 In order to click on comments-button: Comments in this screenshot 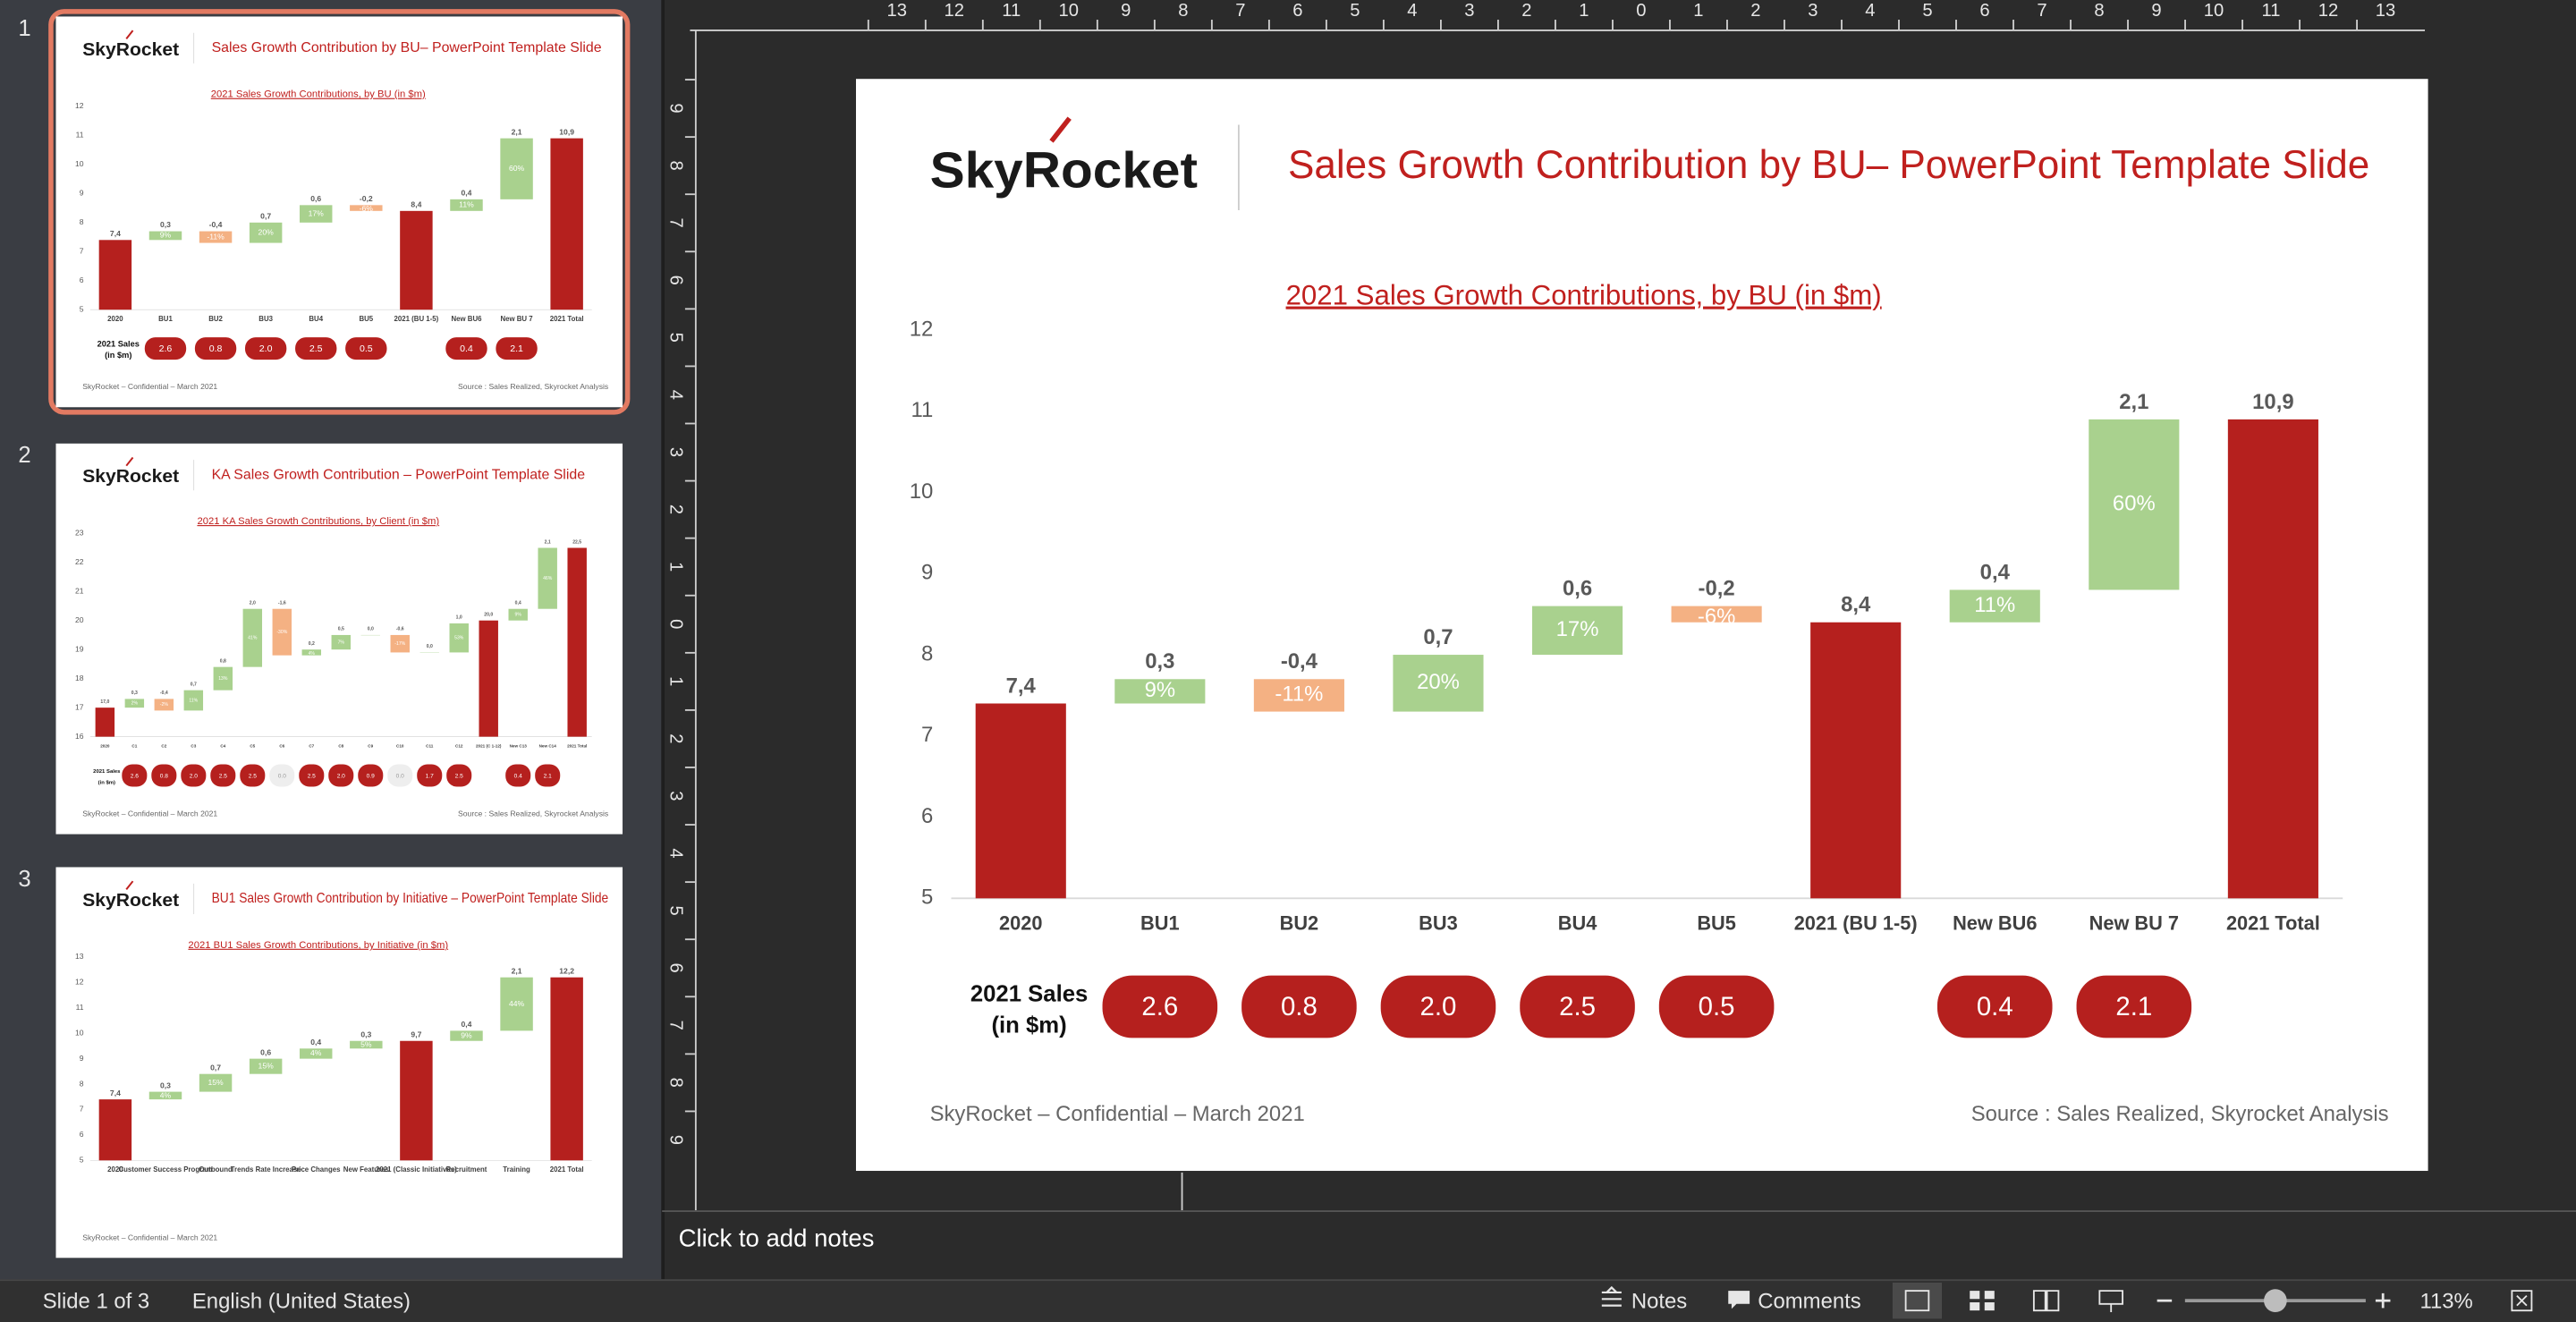, I will do `click(1794, 1301)`.